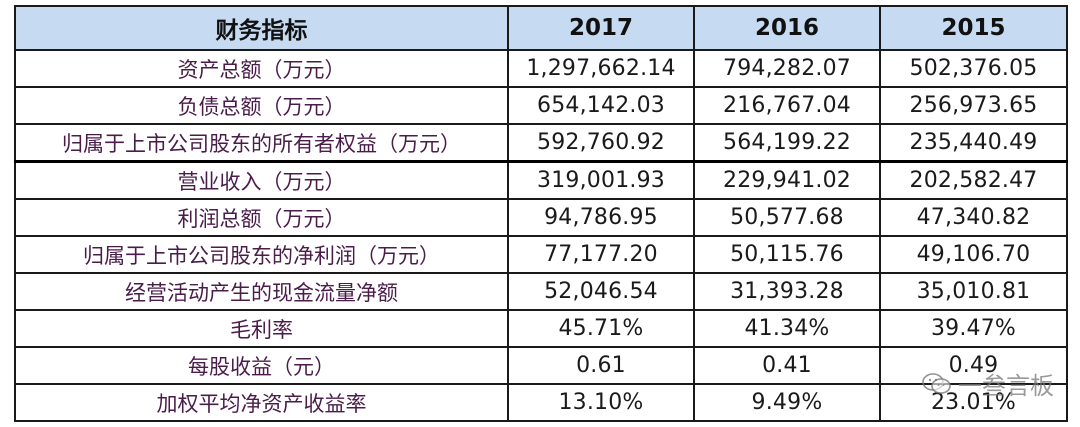 Image resolution: width=1080 pixels, height=427 pixels. I want to click on row-label: 利润总额（万元）, so click(261, 217).